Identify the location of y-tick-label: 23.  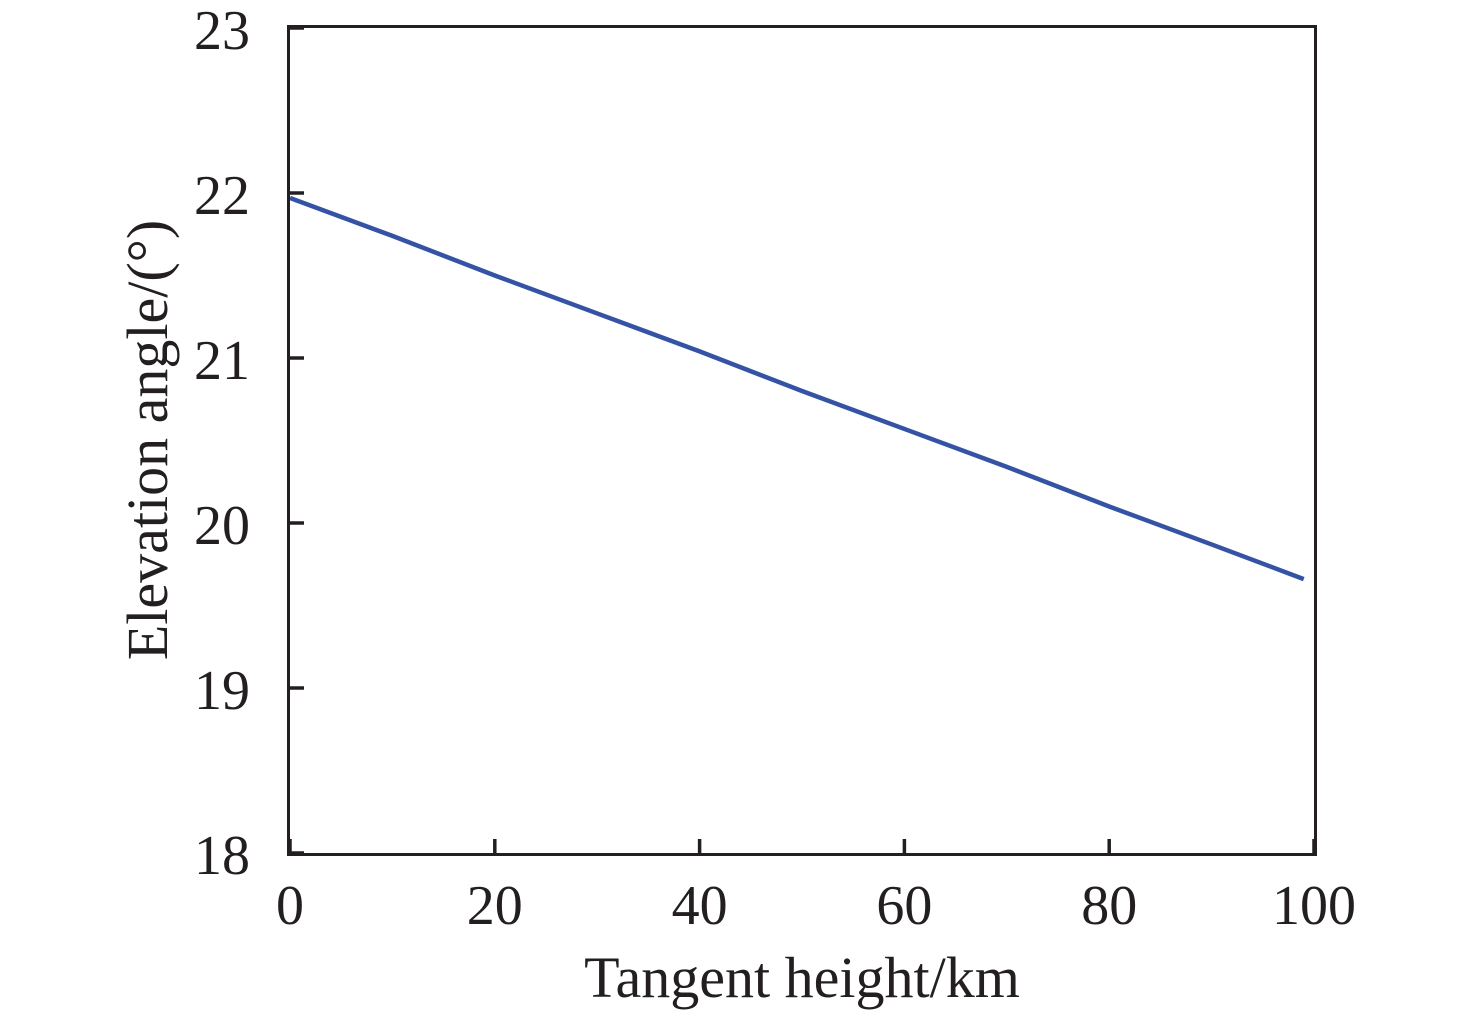
(222, 31).